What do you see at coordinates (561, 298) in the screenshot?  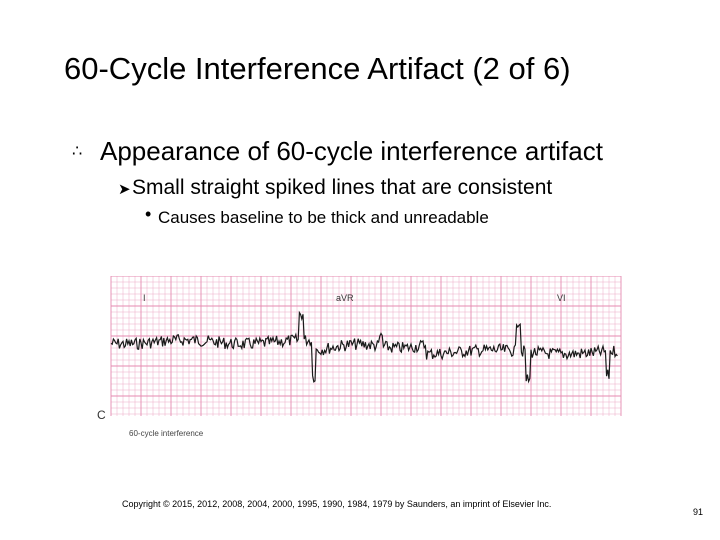 I see `lead-label-v1: VI` at bounding box center [561, 298].